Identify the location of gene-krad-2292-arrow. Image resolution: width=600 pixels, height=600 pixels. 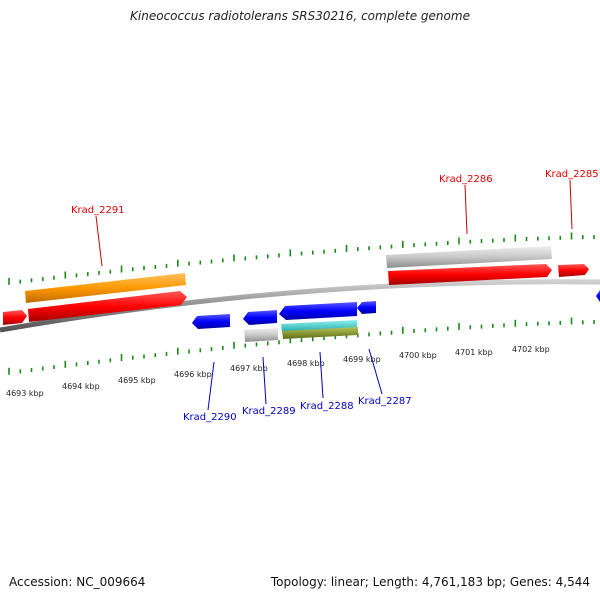
(15, 317).